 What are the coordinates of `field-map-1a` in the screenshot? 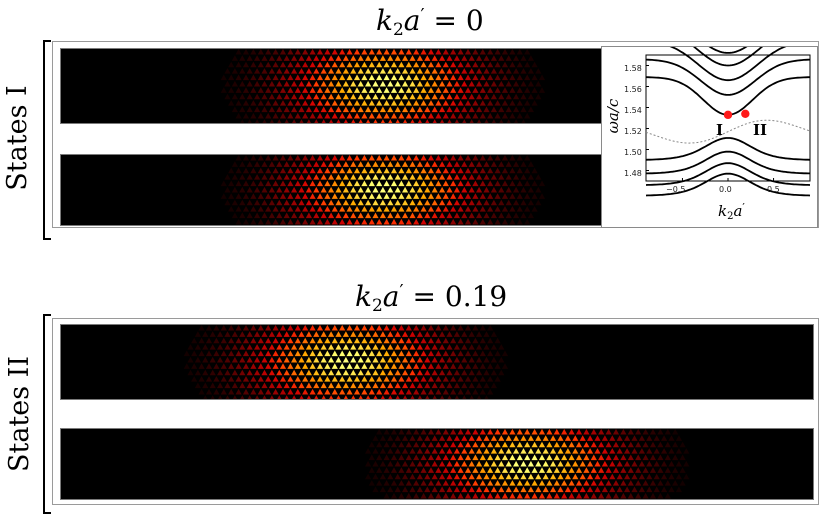 It's located at (331, 86).